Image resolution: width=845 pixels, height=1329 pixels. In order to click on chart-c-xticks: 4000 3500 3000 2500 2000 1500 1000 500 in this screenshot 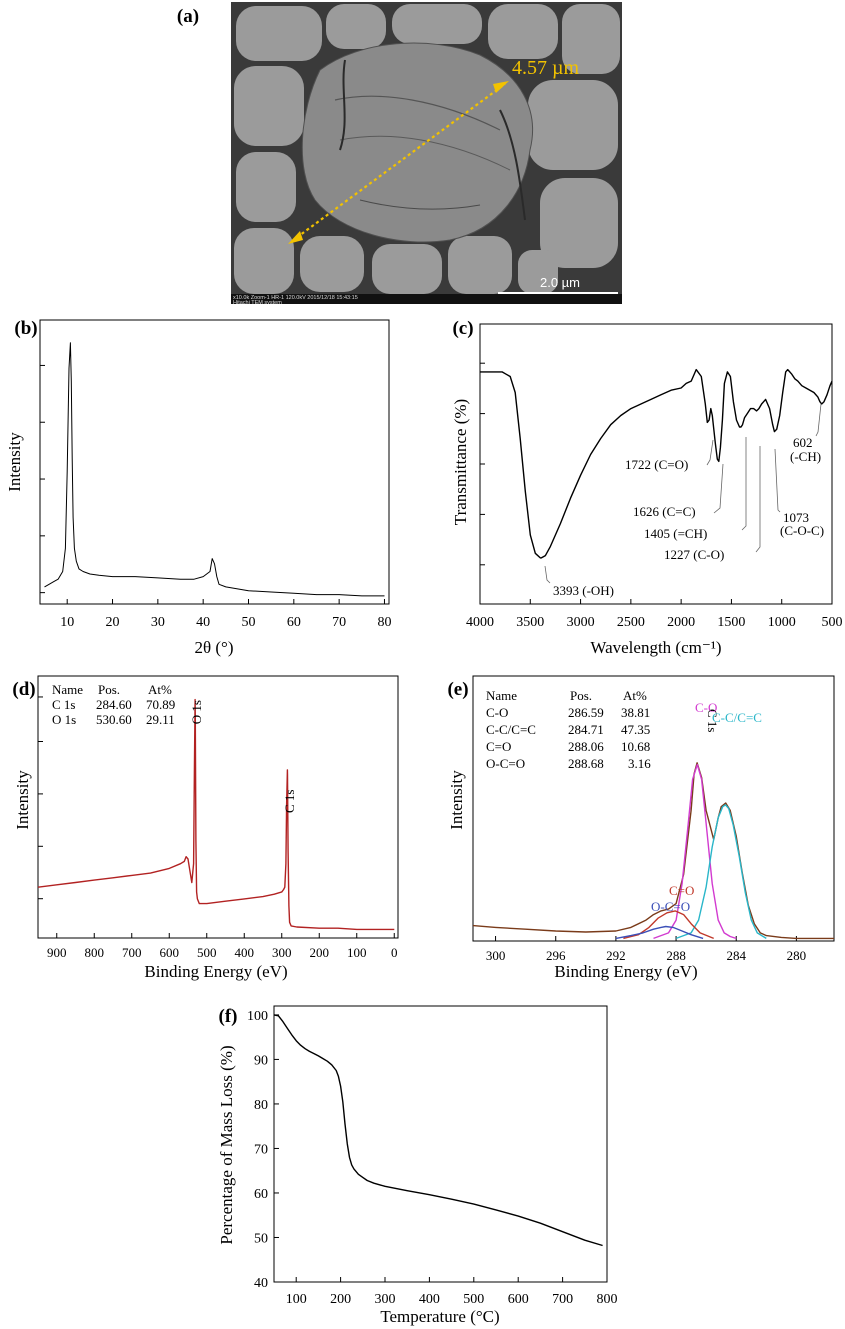, I will do `click(654, 614)`.